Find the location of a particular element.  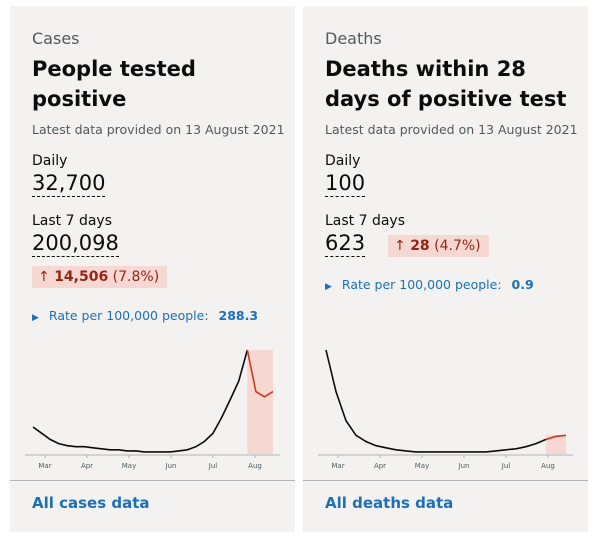

change-percent: (4.7%) is located at coordinates (457, 246).